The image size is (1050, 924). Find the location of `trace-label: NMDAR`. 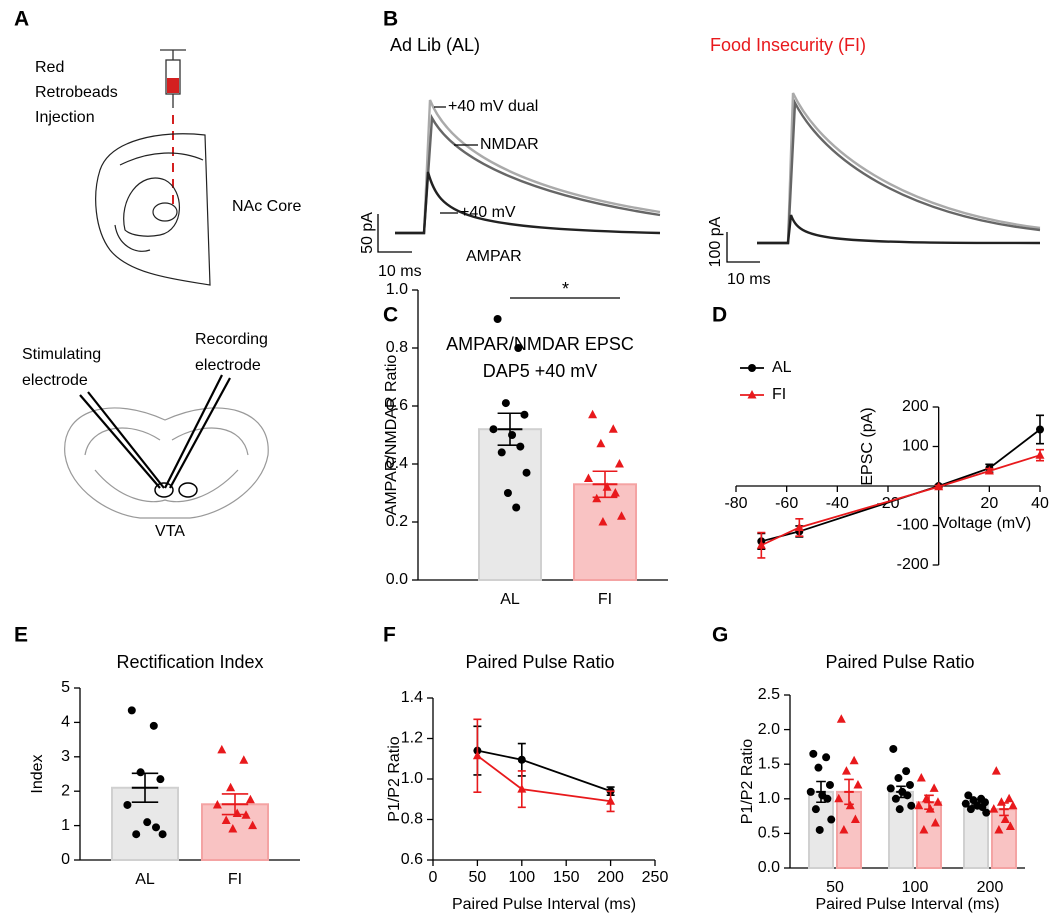

trace-label: NMDAR is located at coordinates (509, 144).